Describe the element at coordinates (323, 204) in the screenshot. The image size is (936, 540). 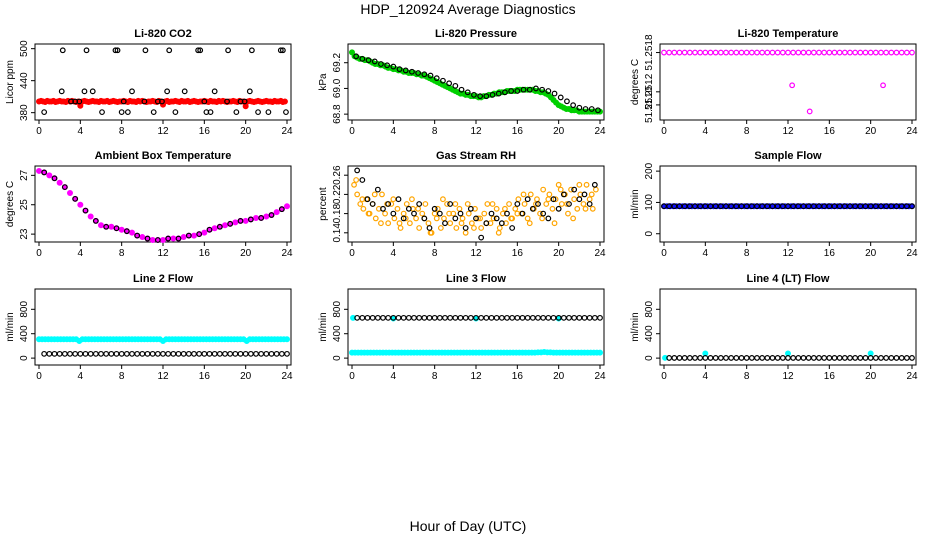
I see `y-axis-label: percent` at that location.